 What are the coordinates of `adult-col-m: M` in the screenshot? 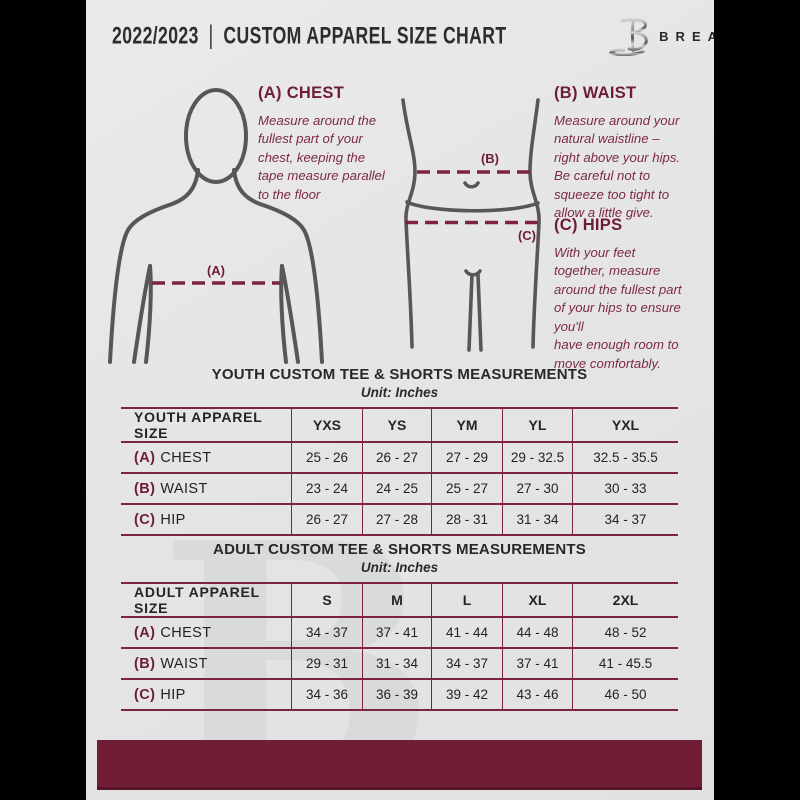 It's located at (396, 600).